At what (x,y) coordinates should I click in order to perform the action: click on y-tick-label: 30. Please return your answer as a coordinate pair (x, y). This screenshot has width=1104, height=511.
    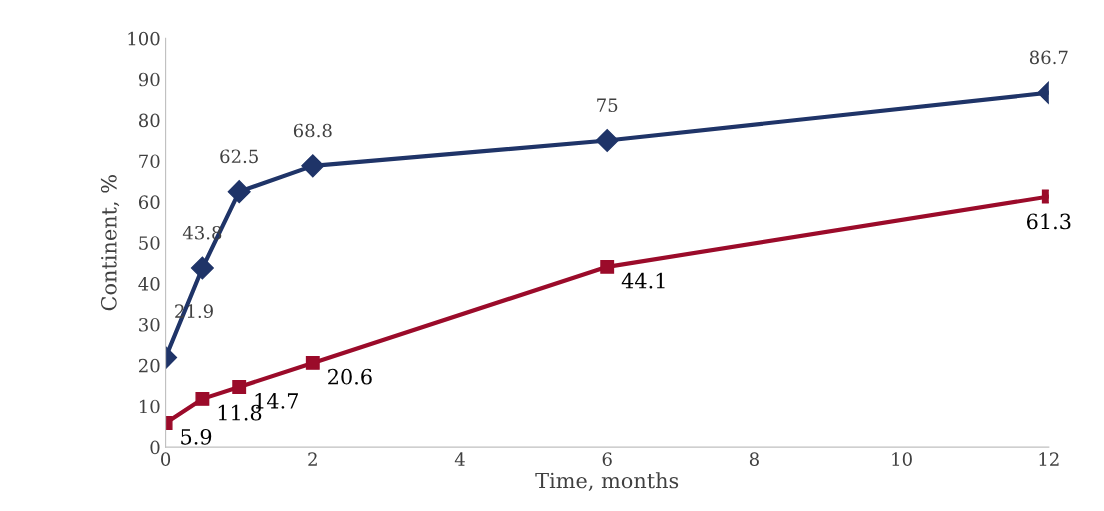
    Looking at the image, I should click on (149, 324).